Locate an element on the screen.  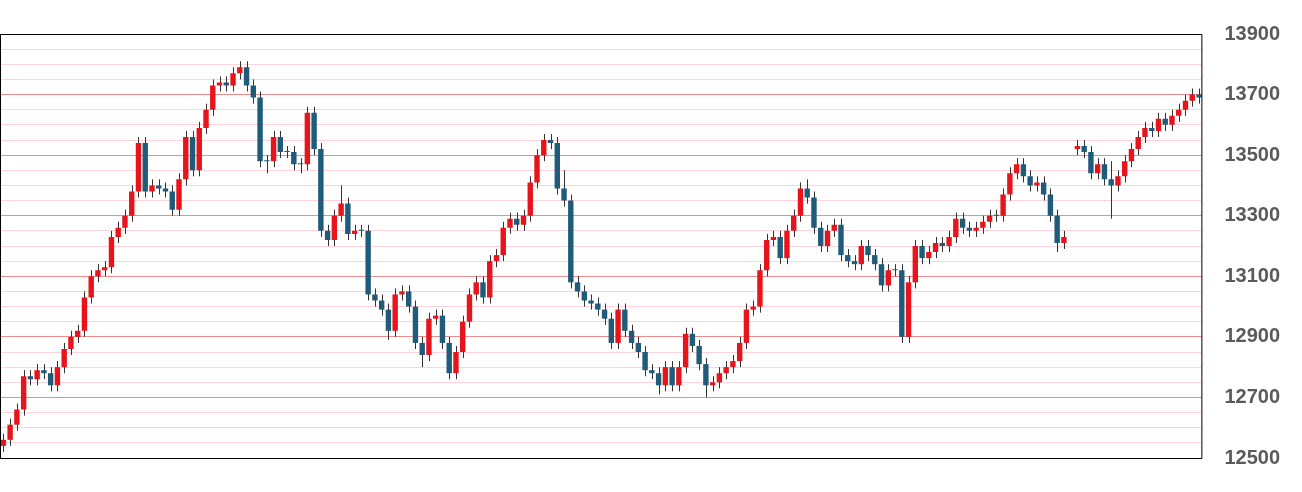
y-tick-label: 13900 is located at coordinates (1252, 32).